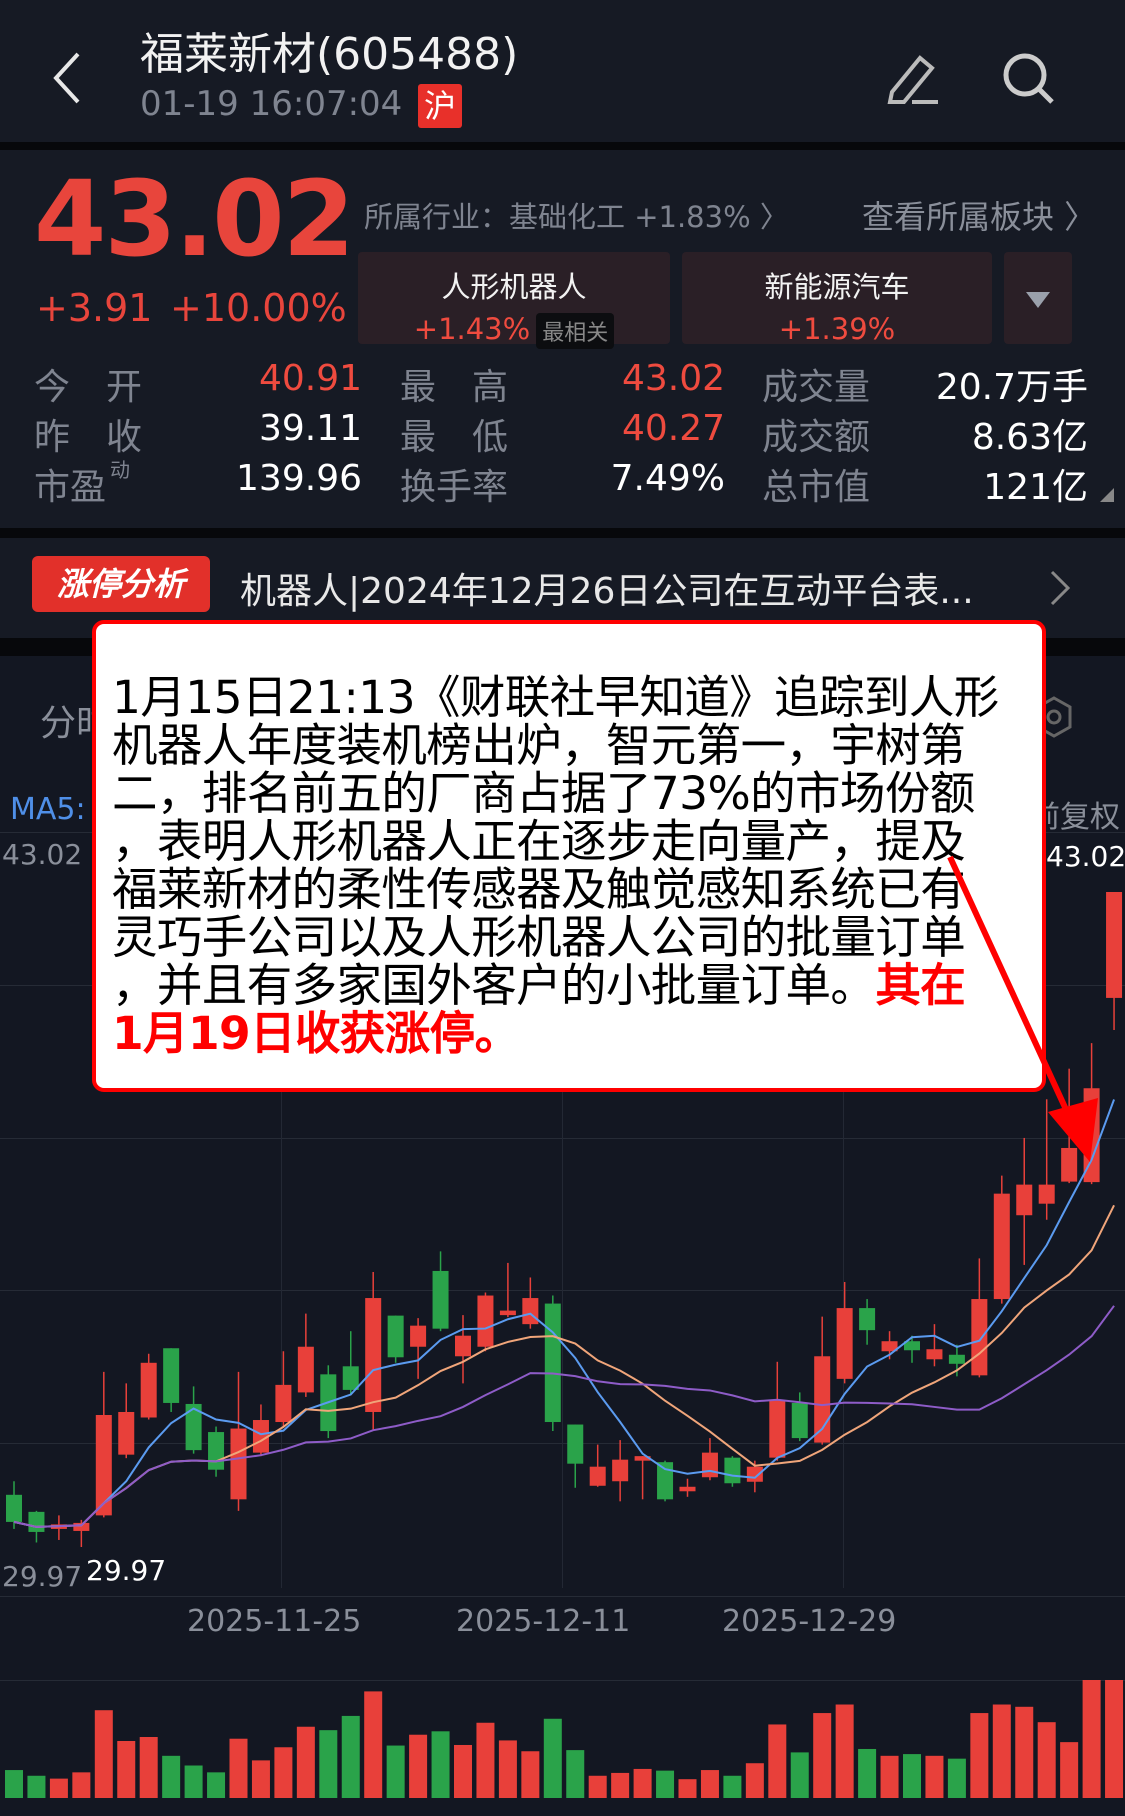 The width and height of the screenshot is (1125, 1816). I want to click on axis-max-label: 43.02, so click(42, 854).